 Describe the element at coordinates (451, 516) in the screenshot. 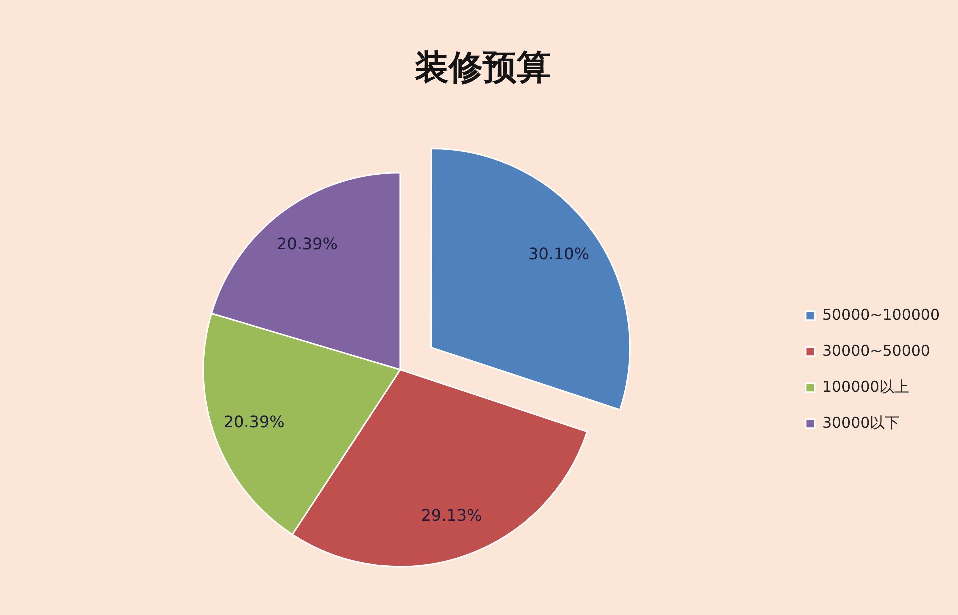

I see `data-label: 29.13%` at that location.